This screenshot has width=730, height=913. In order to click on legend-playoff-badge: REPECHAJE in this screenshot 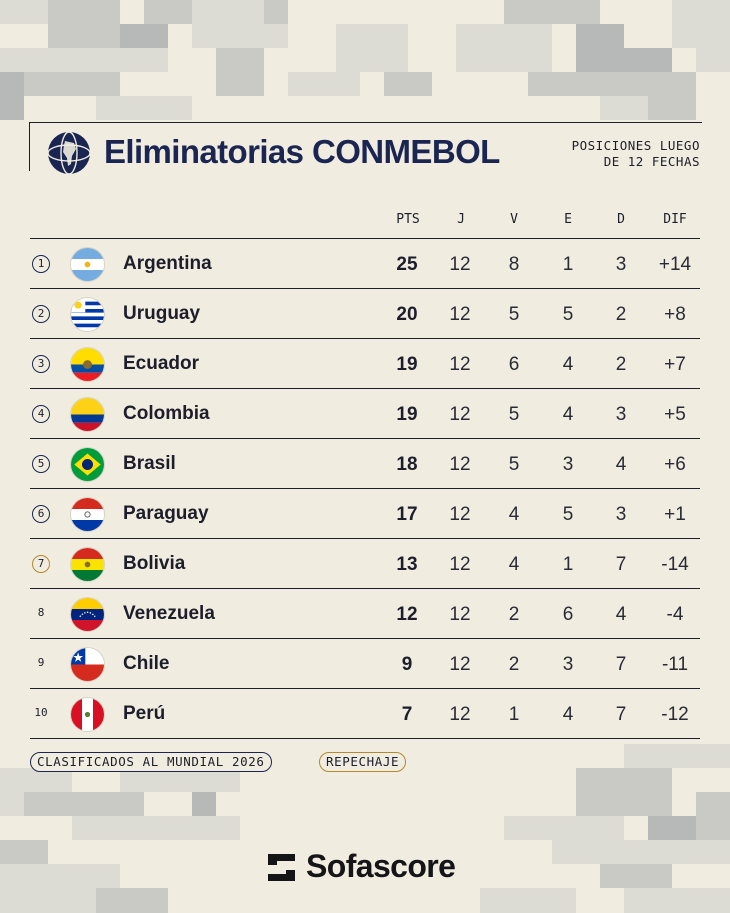, I will do `click(363, 762)`.